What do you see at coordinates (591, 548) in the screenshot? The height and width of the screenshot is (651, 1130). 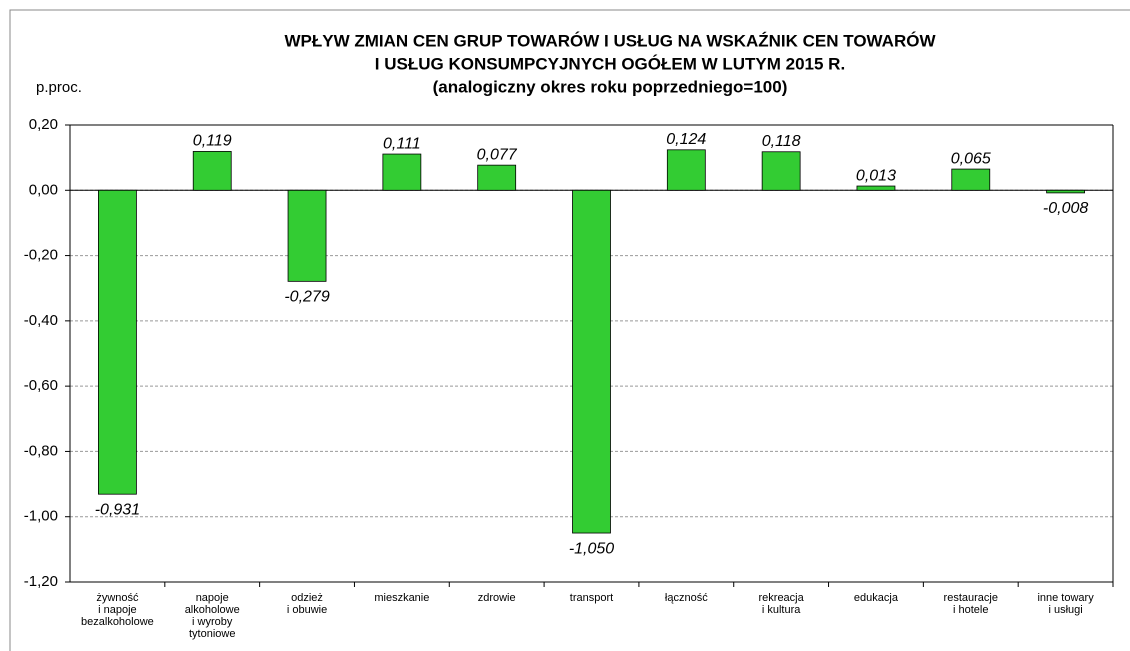 I see `value-label: -1,050` at bounding box center [591, 548].